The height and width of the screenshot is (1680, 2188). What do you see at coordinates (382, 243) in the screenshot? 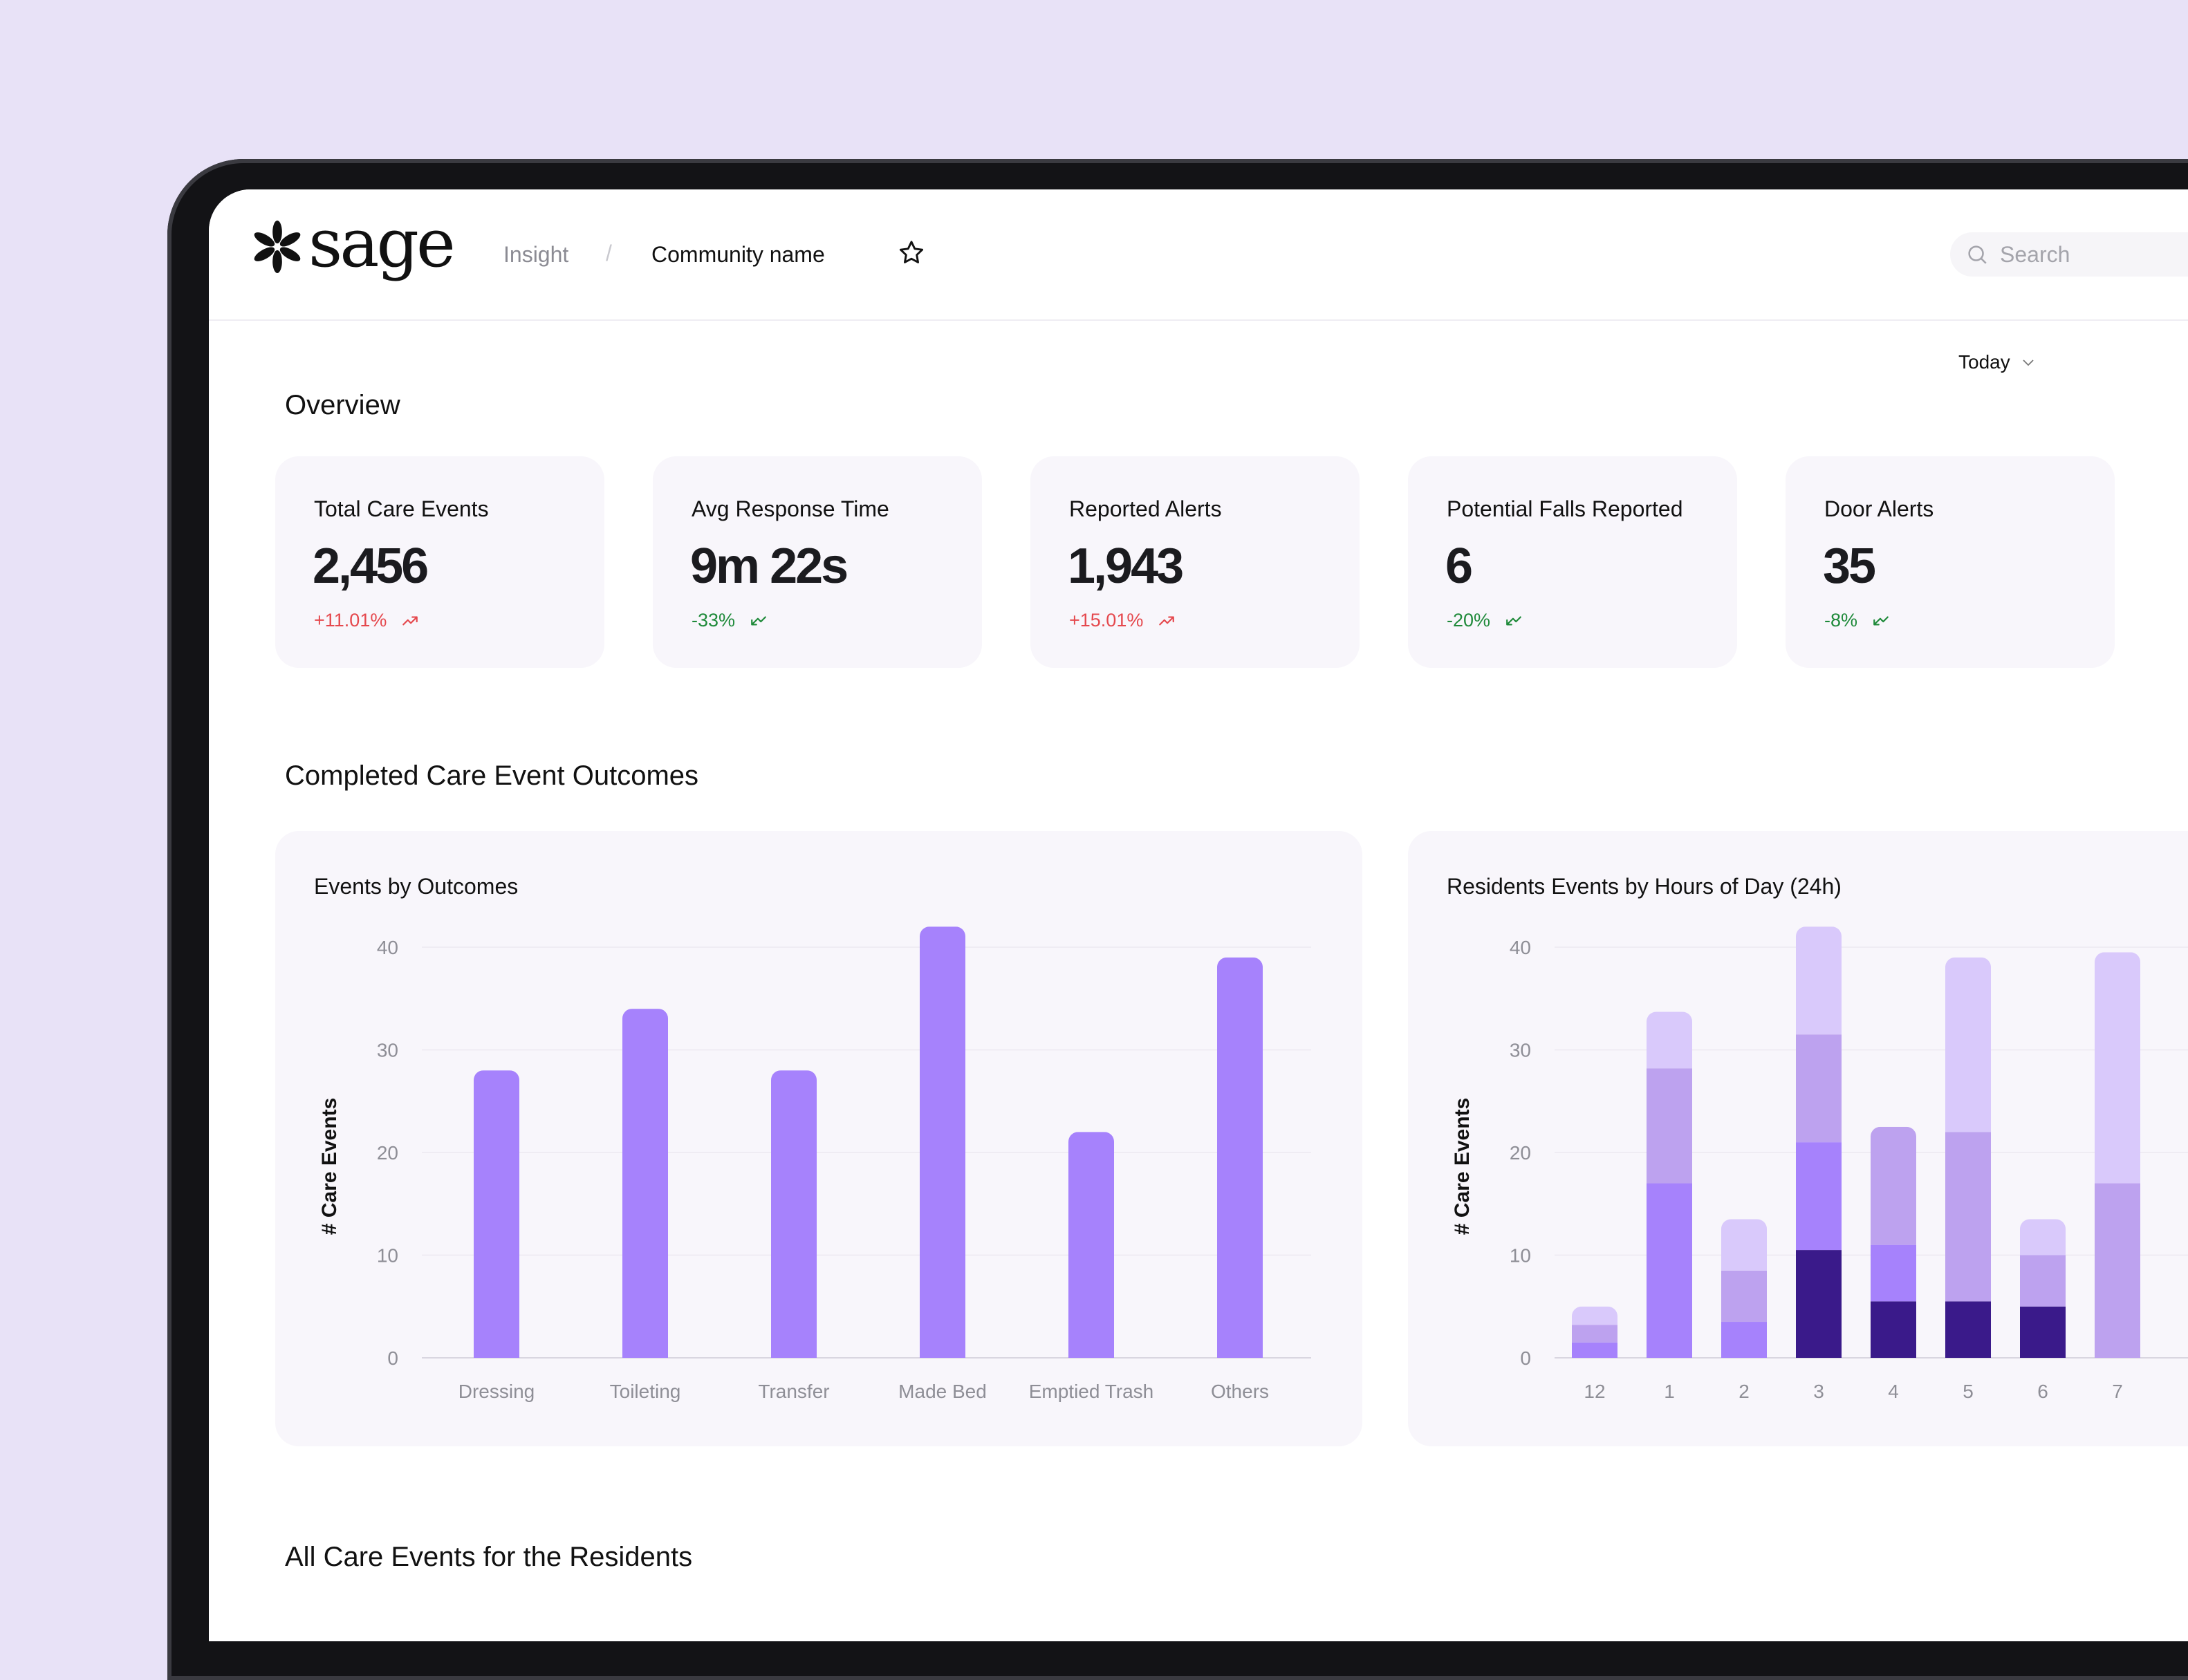
I see `brand-name: sage` at bounding box center [382, 243].